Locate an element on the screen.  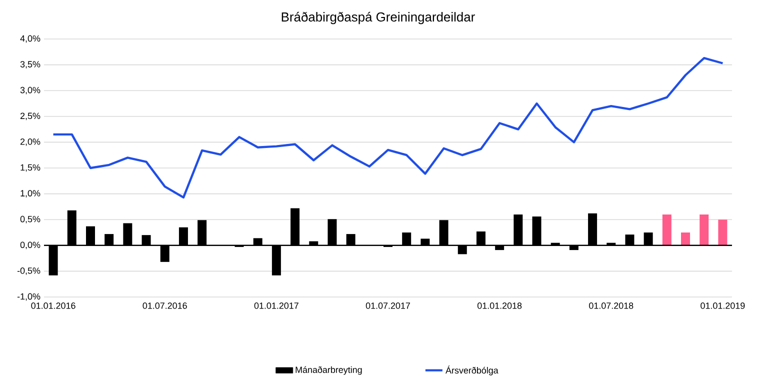
y-tick-label: -0,5% is located at coordinates (28, 271).